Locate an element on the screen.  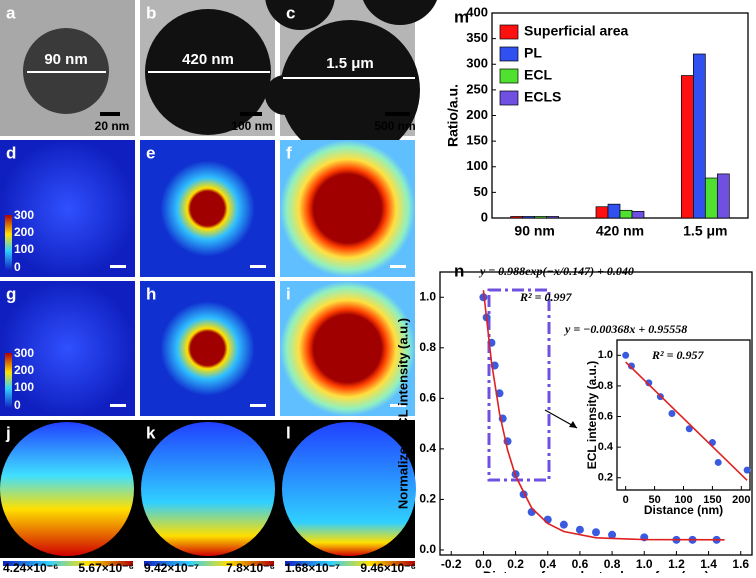
annotation: y = 0.988exp(−x/0.147) + 0.040 is located at coordinates (556, 271).